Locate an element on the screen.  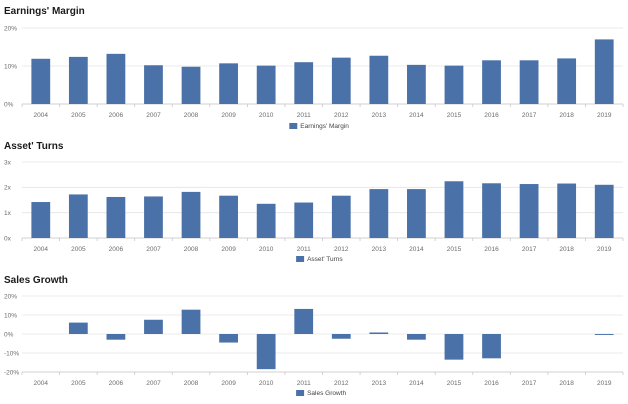
legend: Earnings' Margin is located at coordinates (319, 126).